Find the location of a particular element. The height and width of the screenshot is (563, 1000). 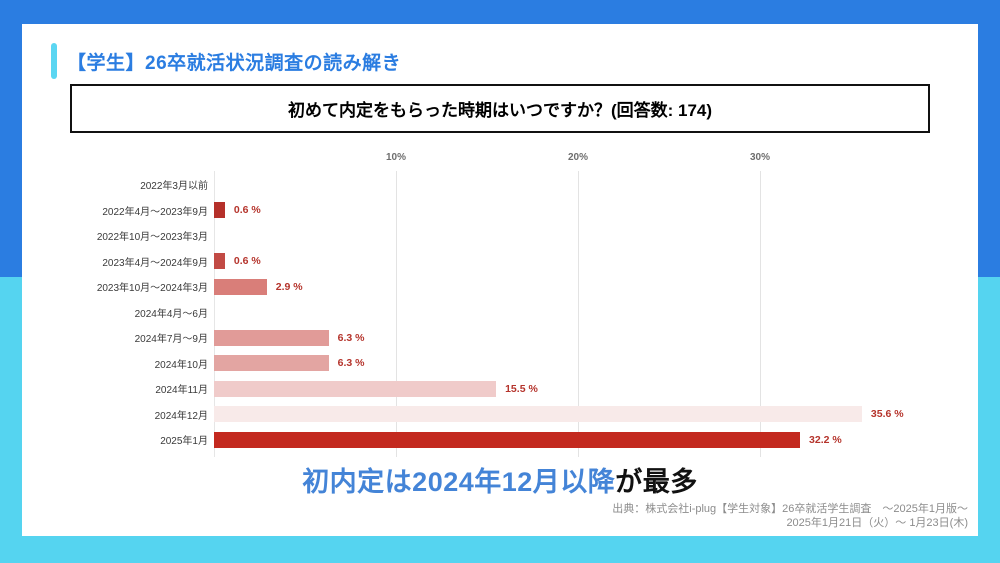

chart-row: 2023年4月～2024年9月 0.6 % is located at coordinates (500, 262).